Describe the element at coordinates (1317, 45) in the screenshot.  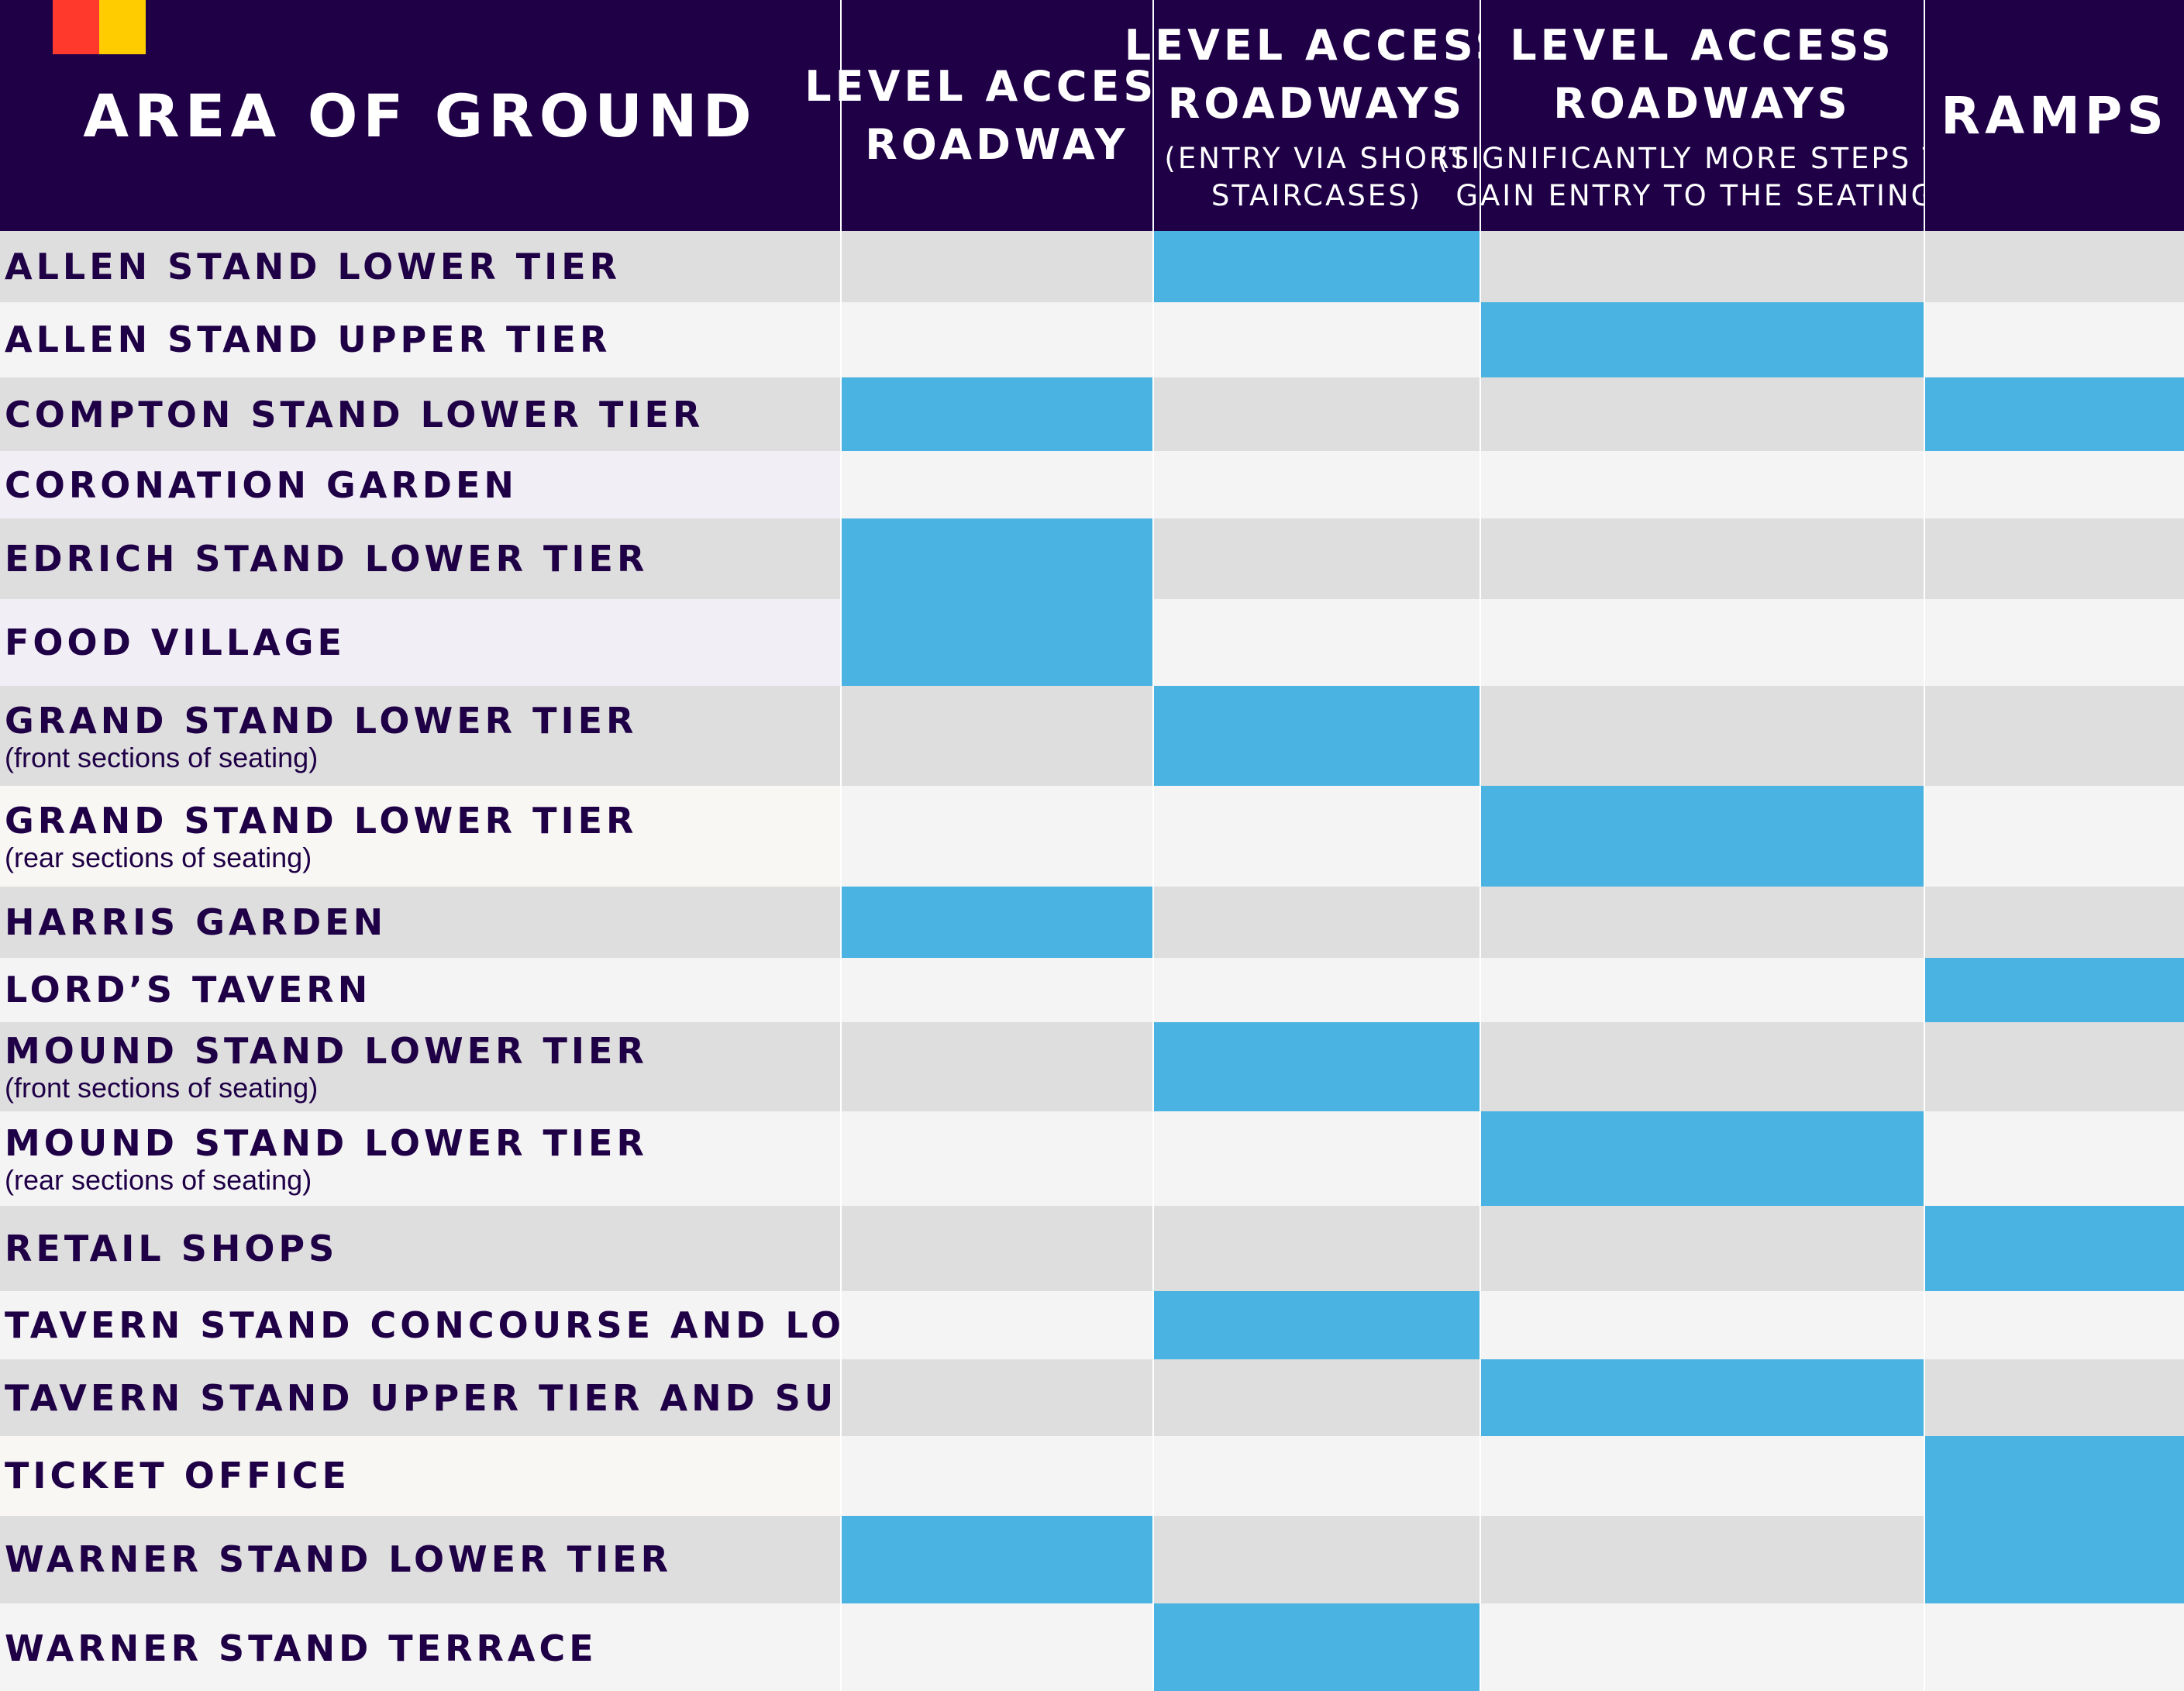
I see `header-col2-title-line1: LEVEL ACCESS` at that location.